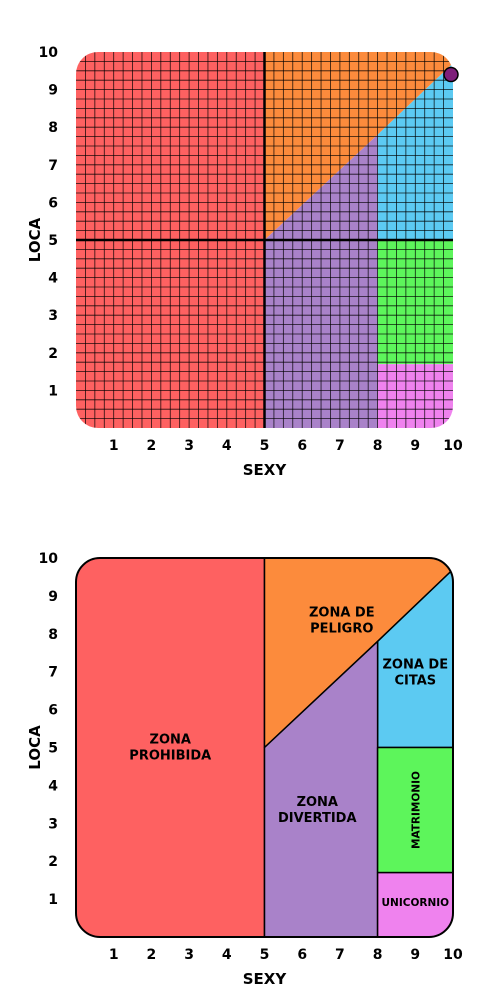  I want to click on bottom-unicornio-label: UNICORNIO, so click(416, 903).